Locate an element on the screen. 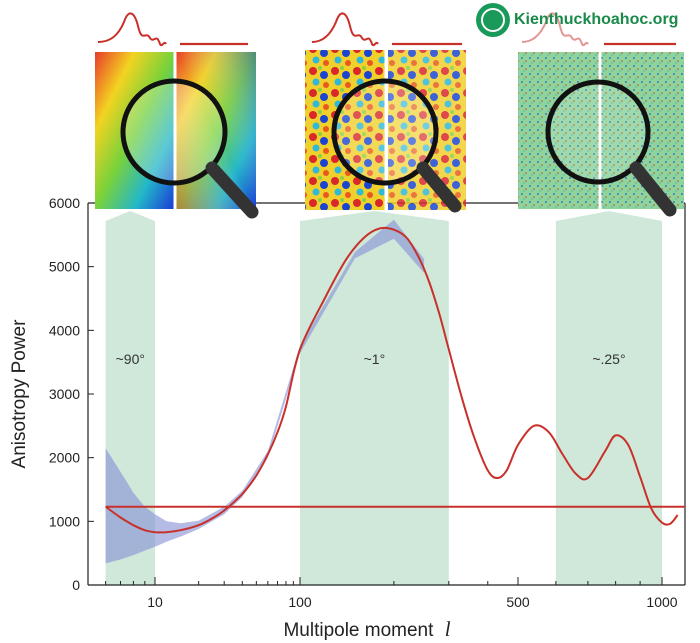  inset-large-scale is located at coordinates (177, 115).